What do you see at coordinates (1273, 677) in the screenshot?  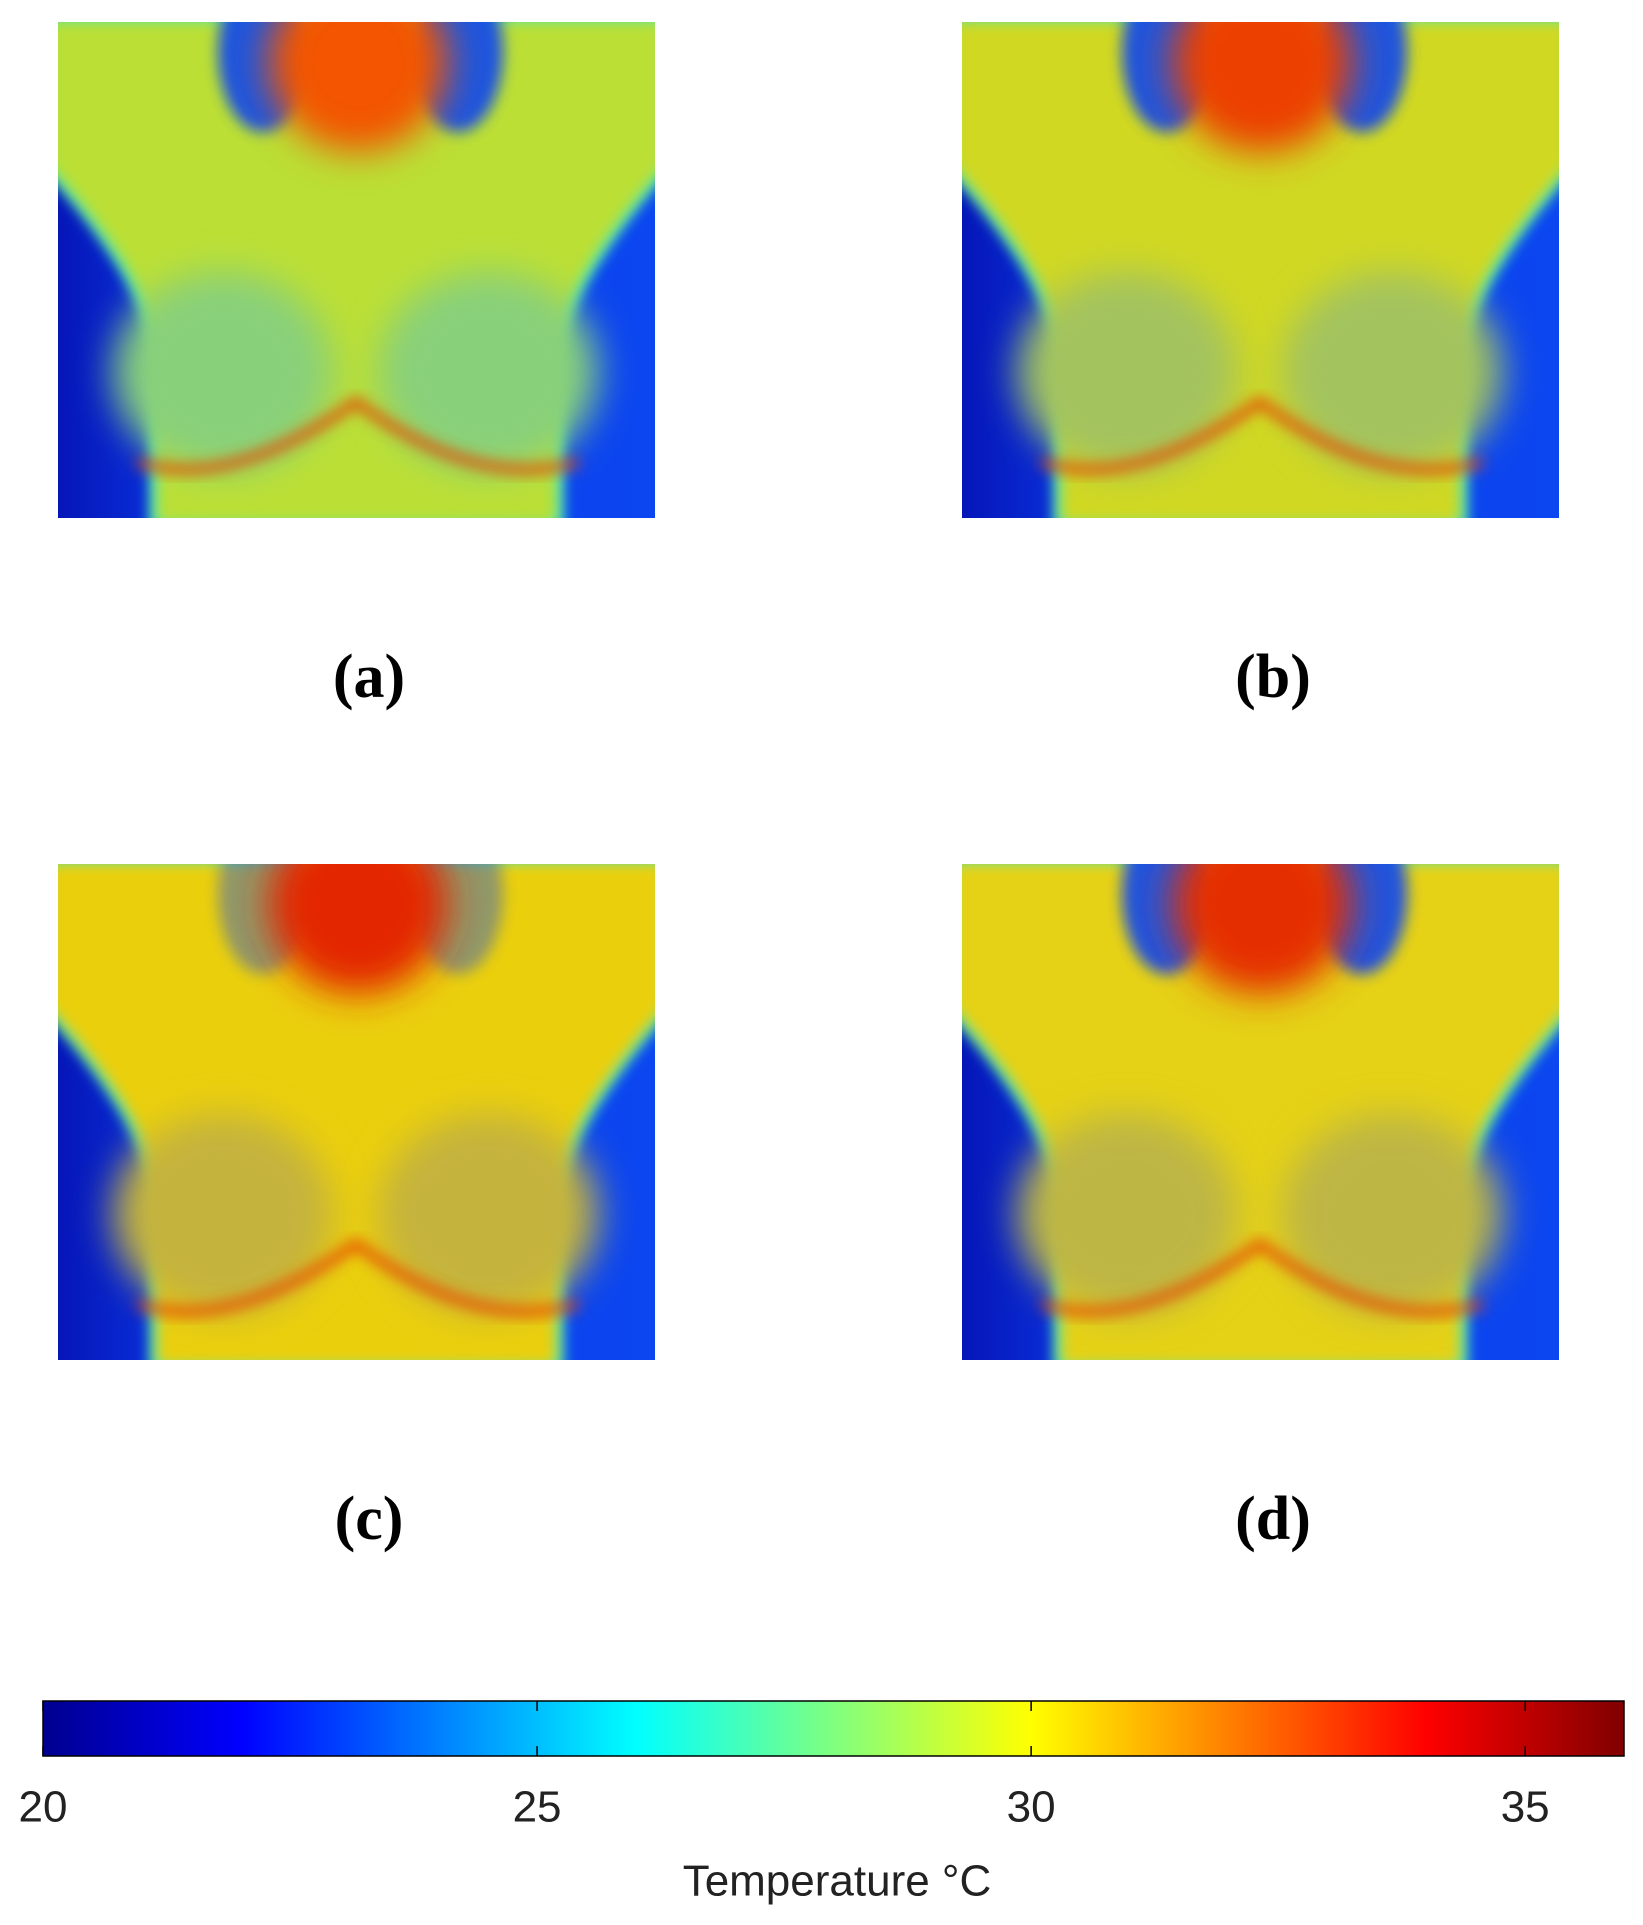 I see `panel-label: (b)` at bounding box center [1273, 677].